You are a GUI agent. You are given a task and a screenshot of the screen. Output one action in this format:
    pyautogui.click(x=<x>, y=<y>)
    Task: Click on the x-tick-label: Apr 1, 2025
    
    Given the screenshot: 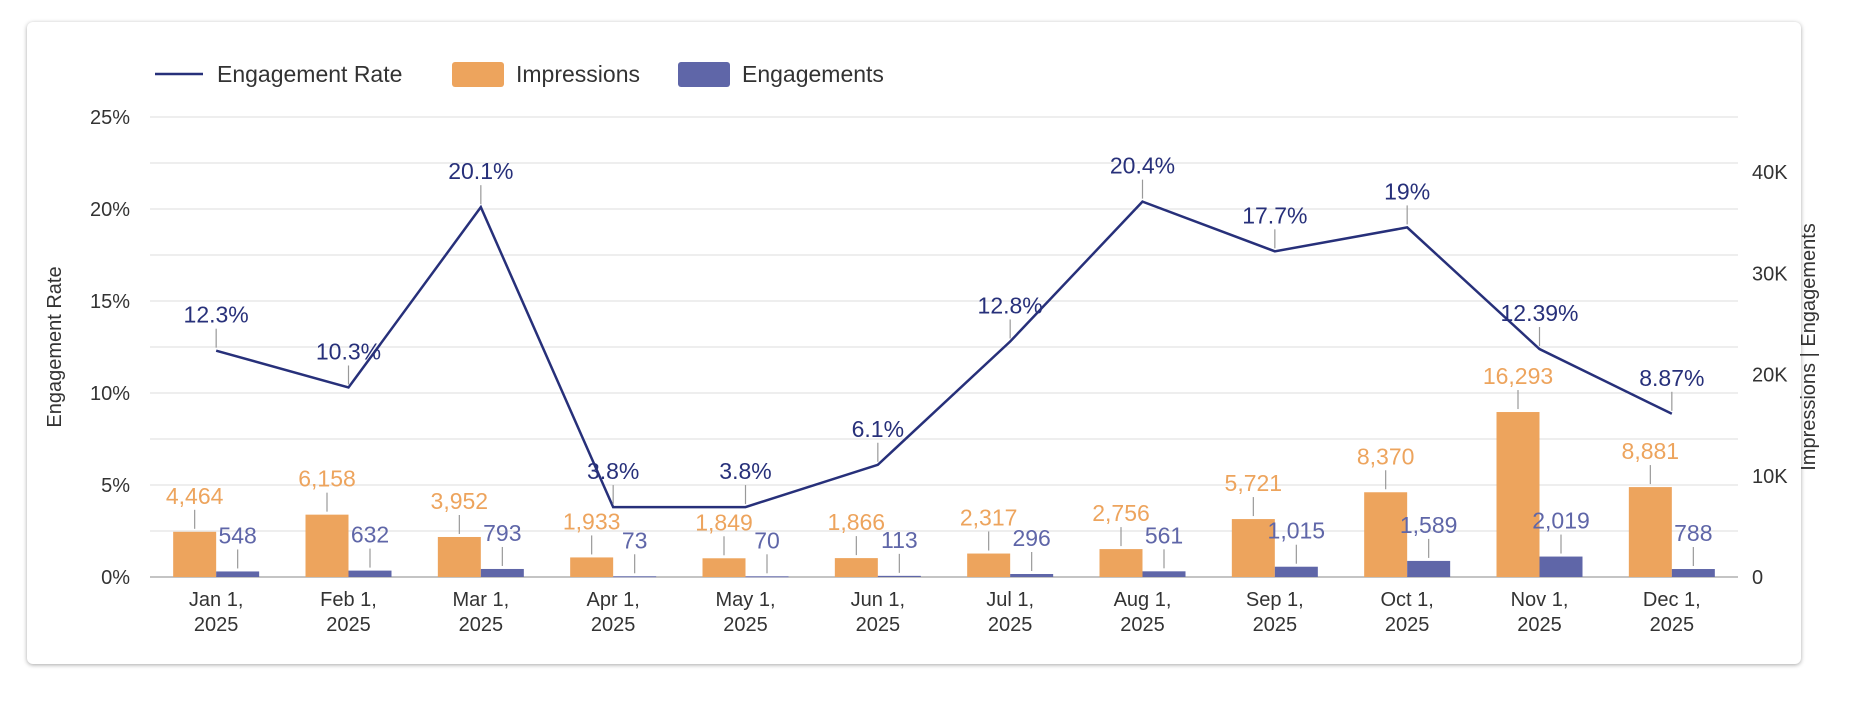 What is the action you would take?
    pyautogui.click(x=612, y=612)
    